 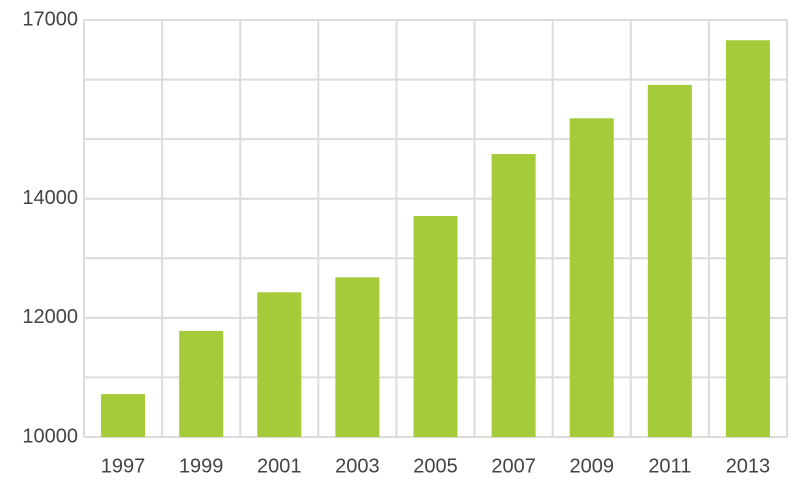 What do you see at coordinates (123, 466) in the screenshot?
I see `x-tick-label: 1997` at bounding box center [123, 466].